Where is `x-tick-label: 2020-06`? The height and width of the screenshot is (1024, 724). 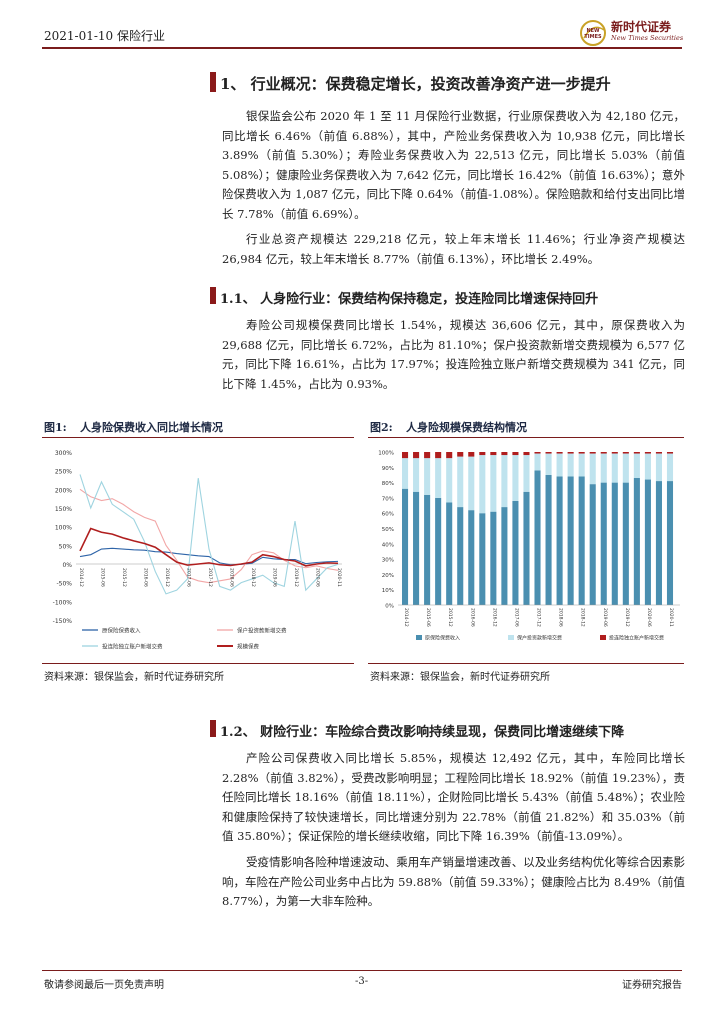 x-tick-label: 2020-06 is located at coordinates (318, 577).